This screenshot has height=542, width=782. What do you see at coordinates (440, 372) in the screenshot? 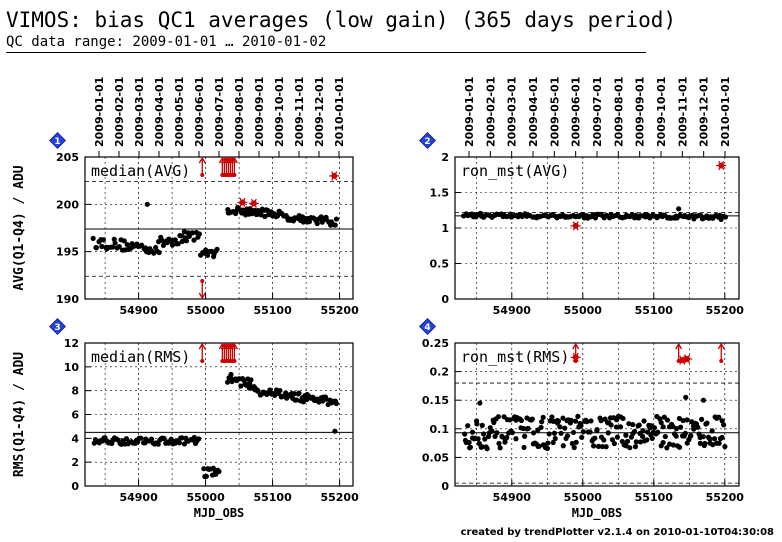
I see `y-tick-label: 0.2` at bounding box center [440, 372].